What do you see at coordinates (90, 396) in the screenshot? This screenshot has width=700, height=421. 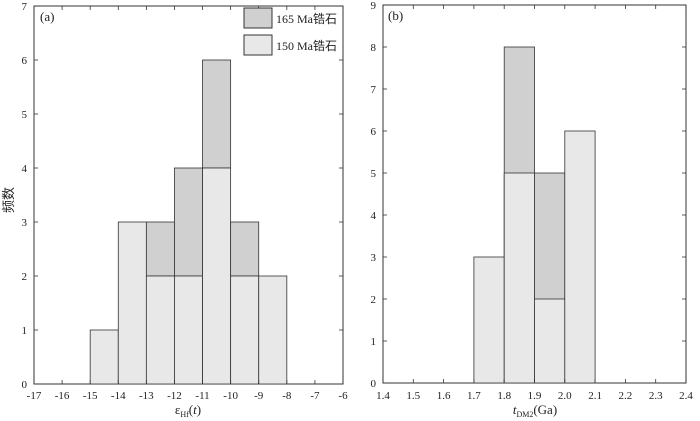 I see `a-x-tick-label-2: -15` at bounding box center [90, 396].